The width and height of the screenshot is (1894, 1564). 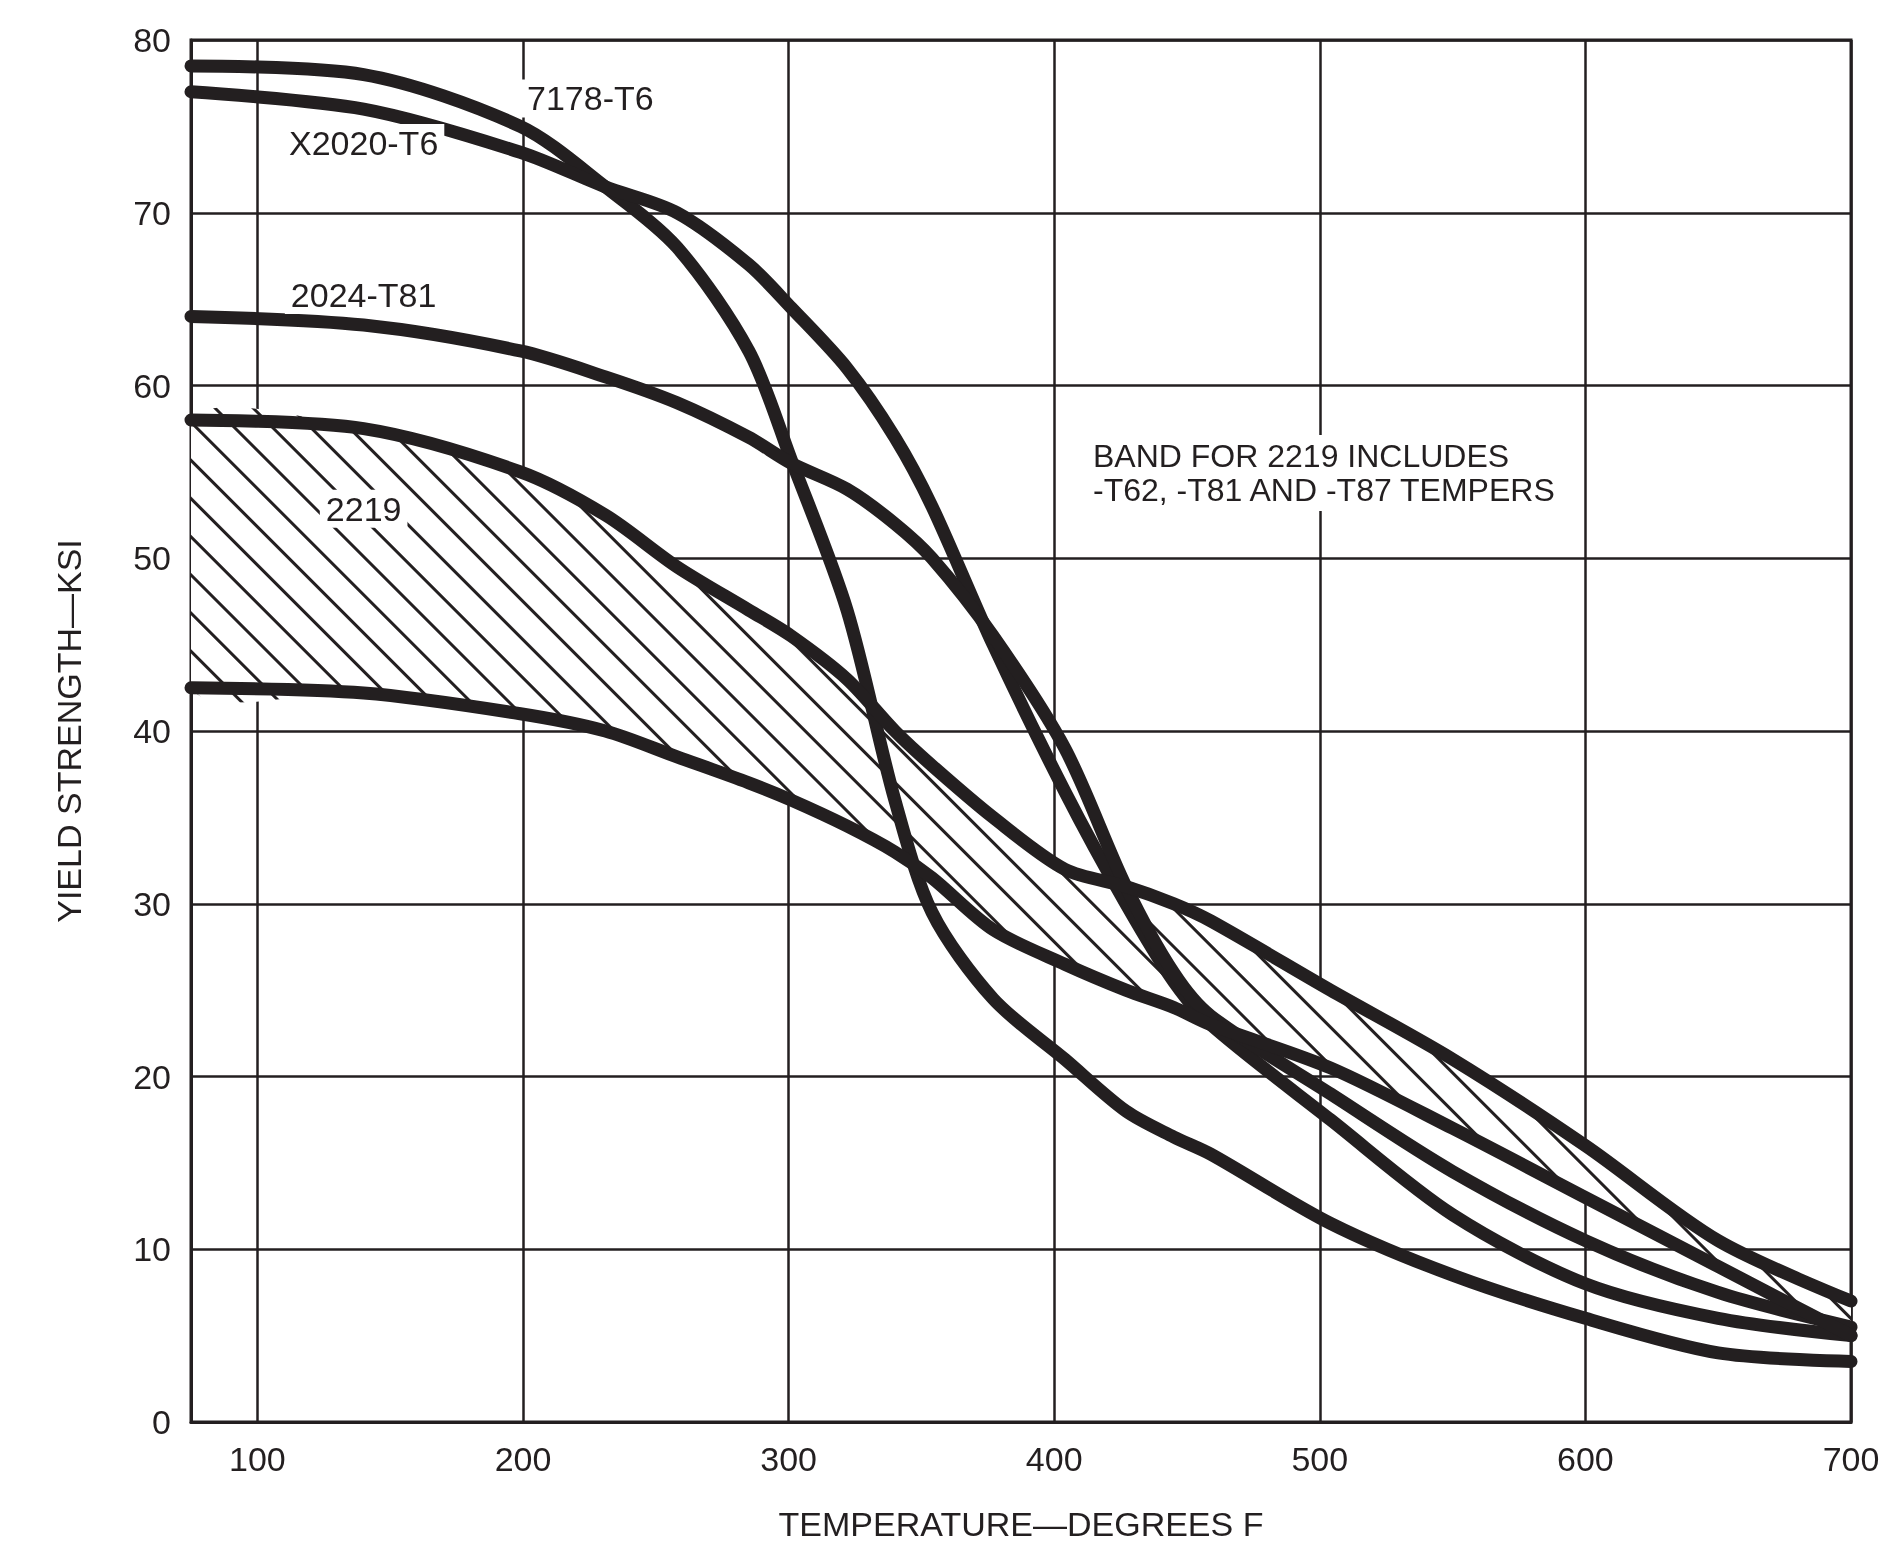 What do you see at coordinates (590, 98) in the screenshot?
I see `series-label: 7178-T6` at bounding box center [590, 98].